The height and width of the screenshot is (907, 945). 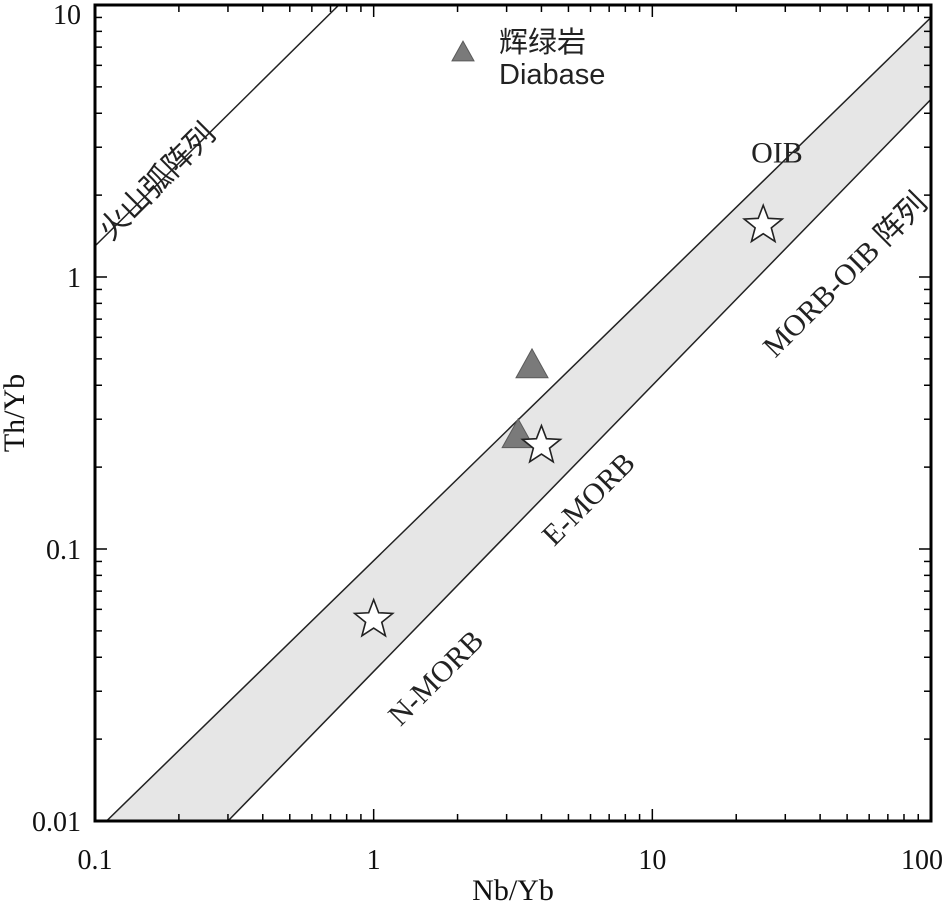 What do you see at coordinates (463, 51) in the screenshot?
I see `legend-triangle-marker` at bounding box center [463, 51].